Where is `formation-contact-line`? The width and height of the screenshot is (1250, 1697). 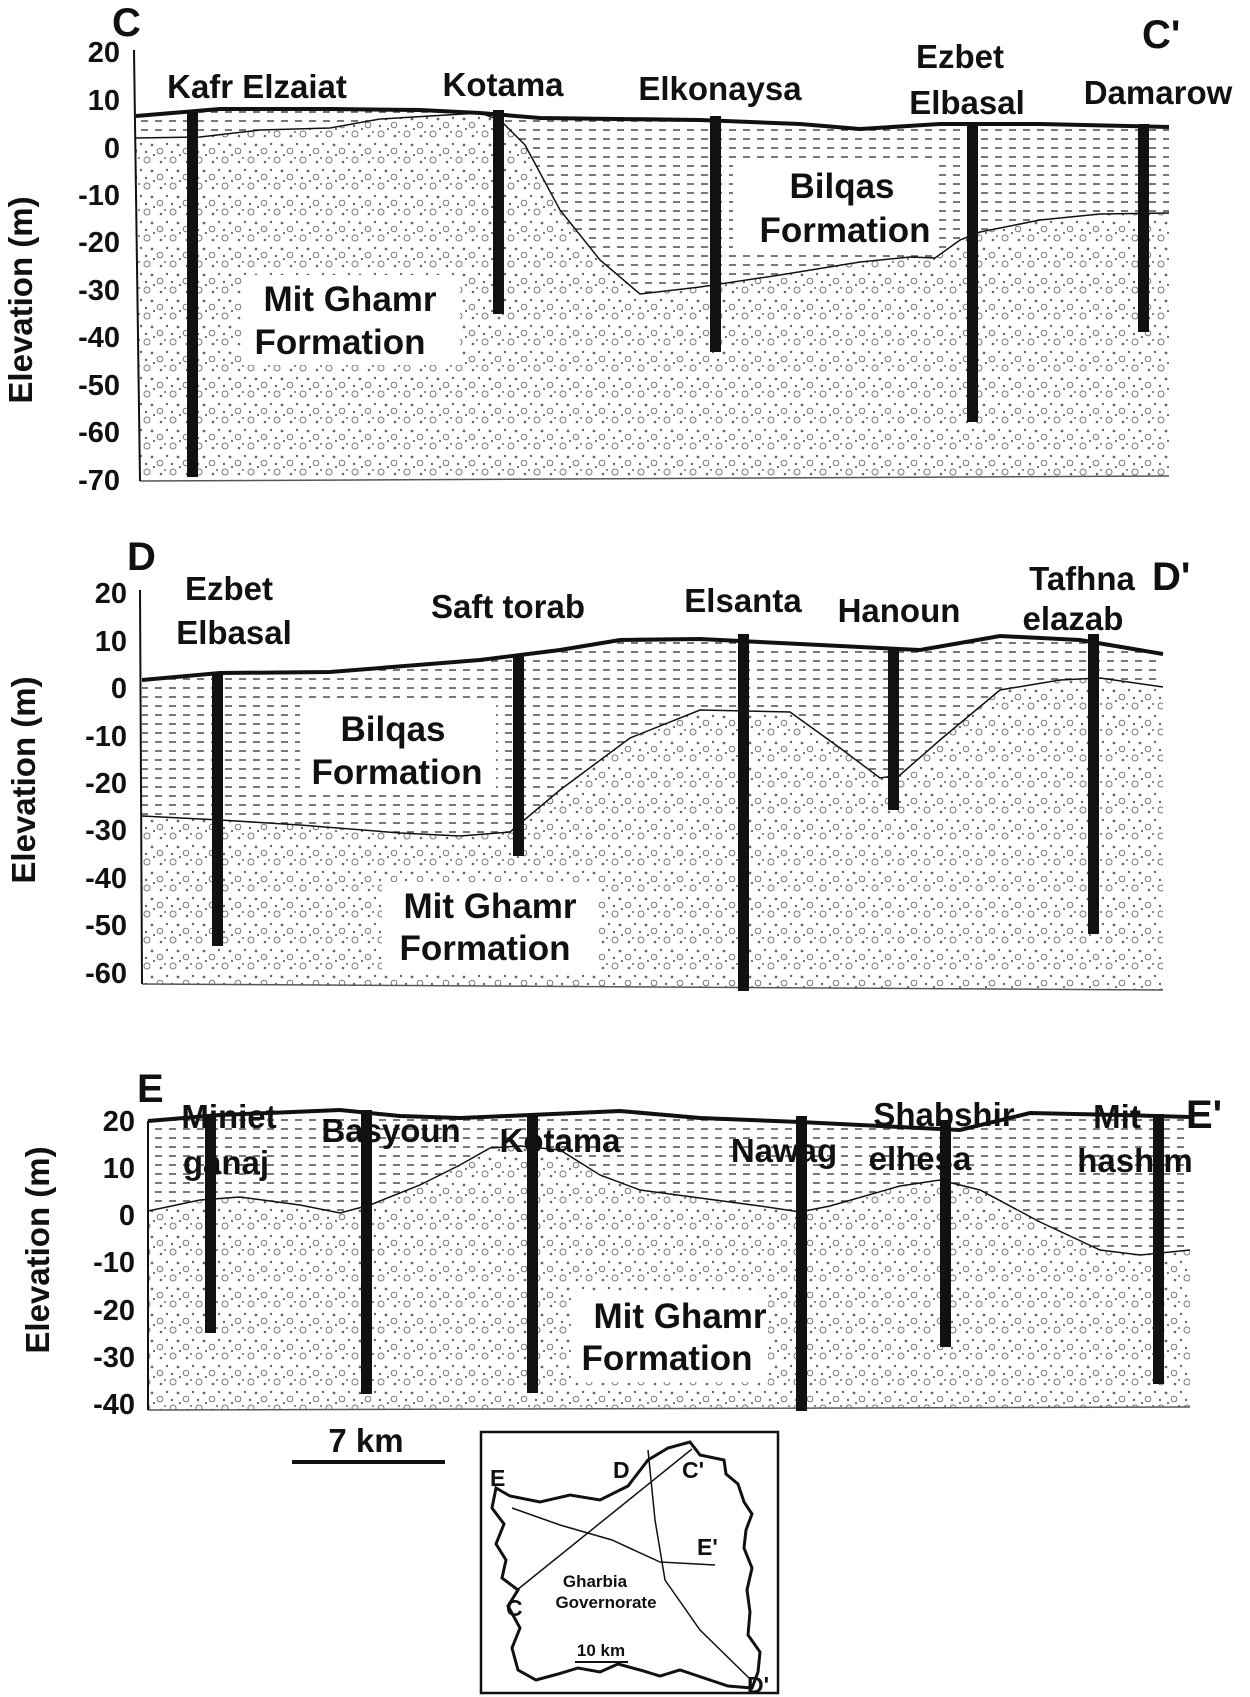
formation-contact-line is located at coordinates (669, 1200).